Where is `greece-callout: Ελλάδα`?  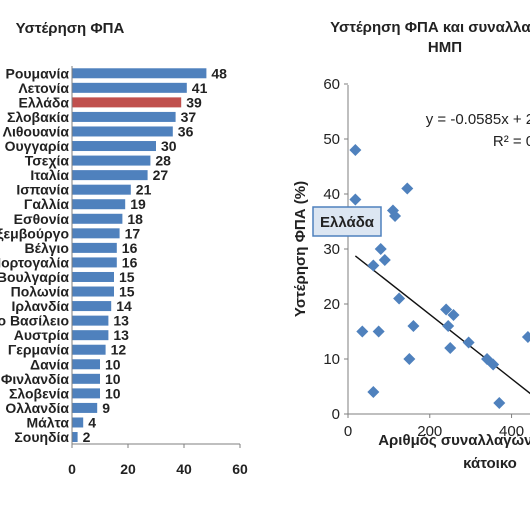 greece-callout: Ελλάδα is located at coordinates (347, 221).